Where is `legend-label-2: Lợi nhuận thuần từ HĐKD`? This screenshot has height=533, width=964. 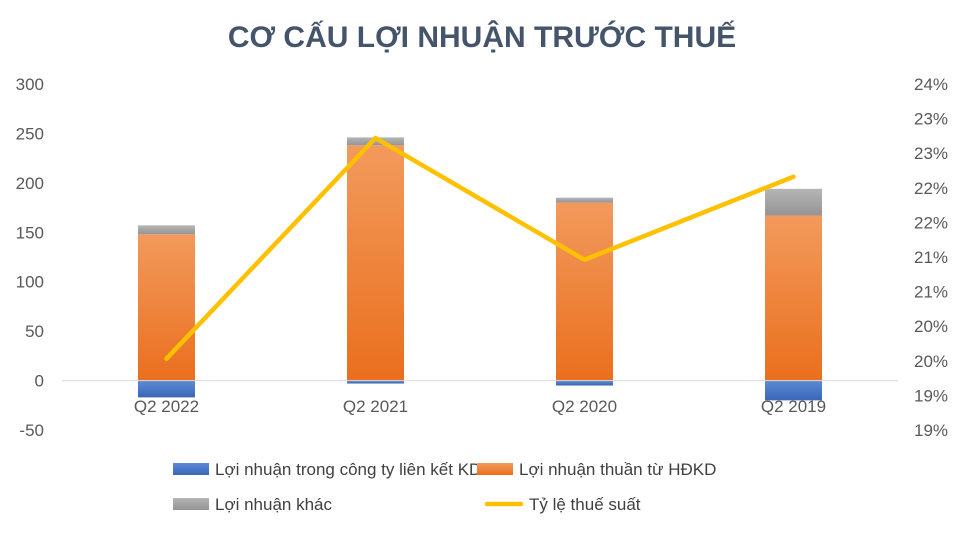
legend-label-2: Lợi nhuận thuần từ HĐKD is located at coordinates (617, 469).